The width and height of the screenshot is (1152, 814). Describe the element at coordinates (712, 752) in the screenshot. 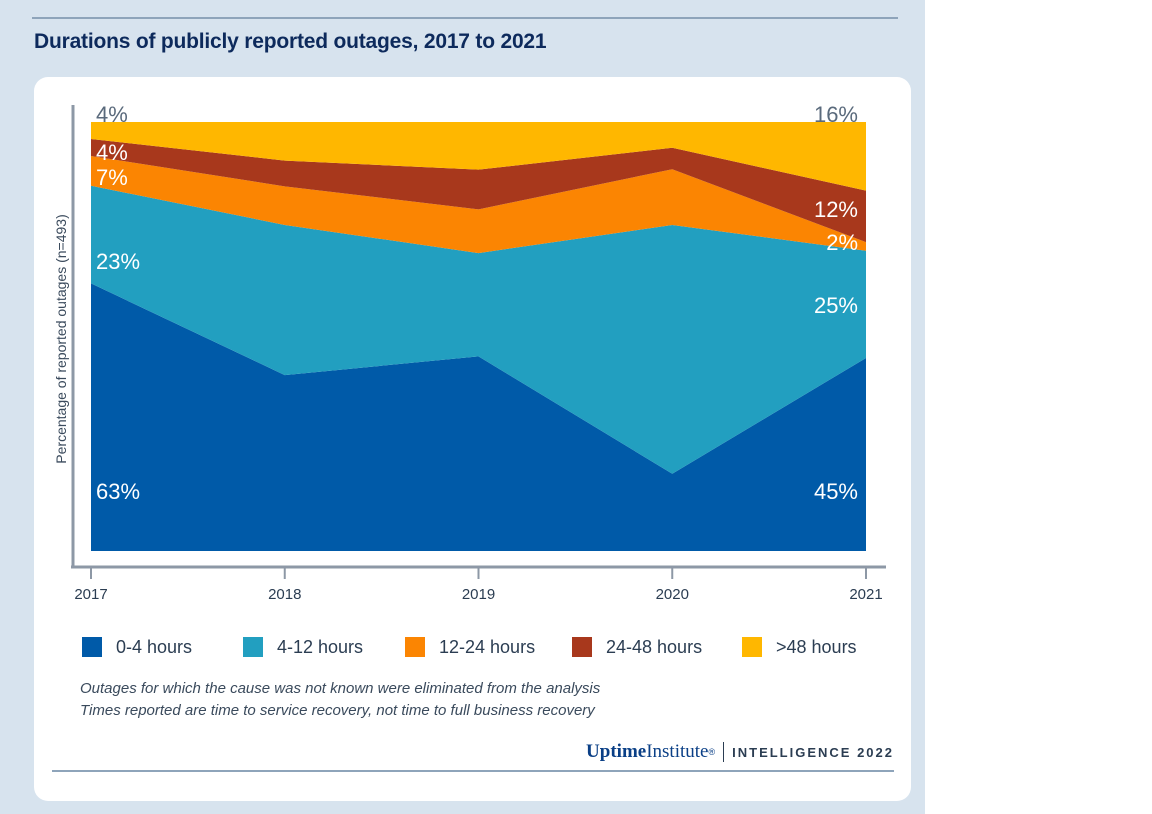

I see `brand-registered-mark: ®` at that location.